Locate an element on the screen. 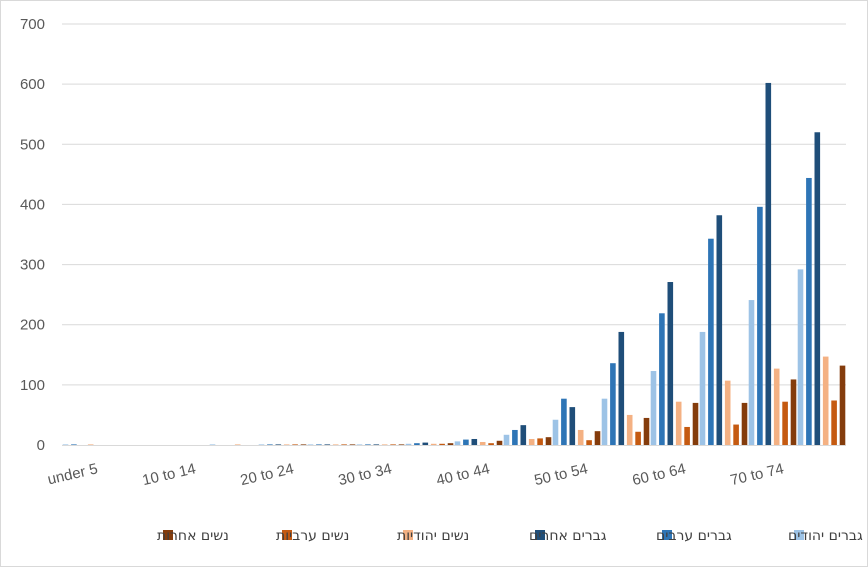  y-tick-label: 500 is located at coordinates (32, 144).